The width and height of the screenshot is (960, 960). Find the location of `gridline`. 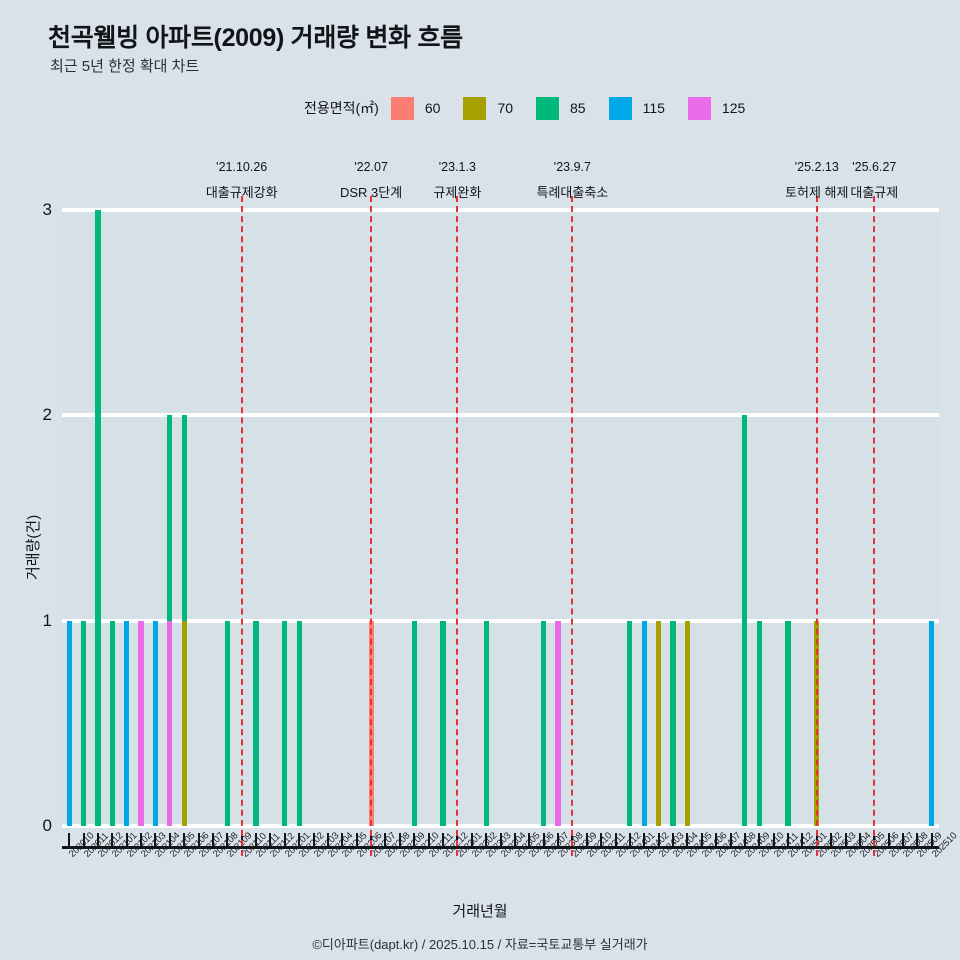

gridline is located at coordinates (500, 415).